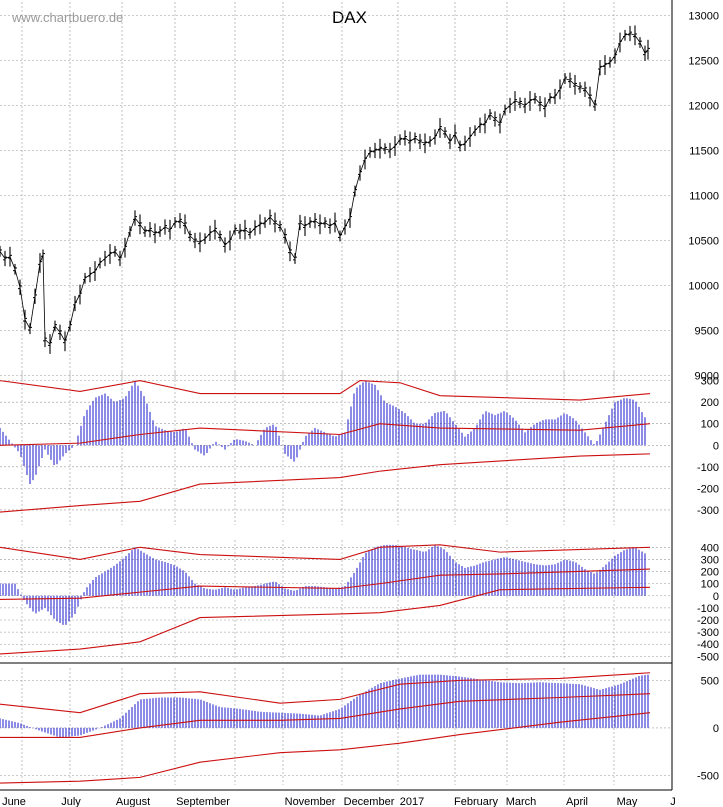 The width and height of the screenshot is (723, 807). Describe the element at coordinates (708, 621) in the screenshot. I see `y-tick-label: -200` at that location.